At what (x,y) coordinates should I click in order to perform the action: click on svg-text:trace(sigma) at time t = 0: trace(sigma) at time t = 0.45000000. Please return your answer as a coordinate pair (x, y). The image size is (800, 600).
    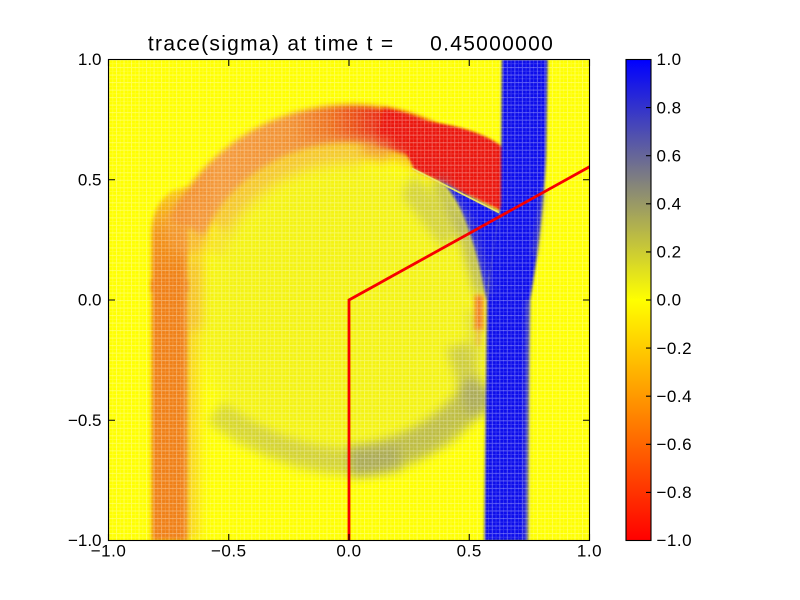
    Looking at the image, I should click on (351, 44).